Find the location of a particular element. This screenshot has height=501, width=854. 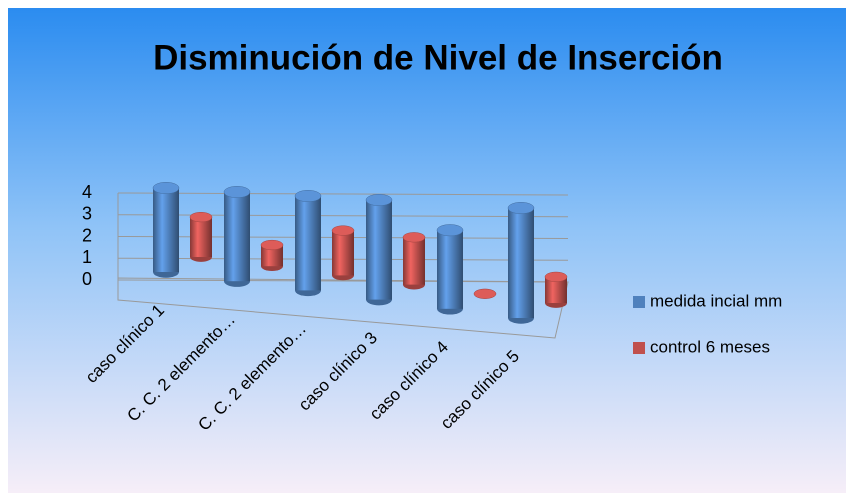

y-tick-label: 4 is located at coordinates (87, 192).